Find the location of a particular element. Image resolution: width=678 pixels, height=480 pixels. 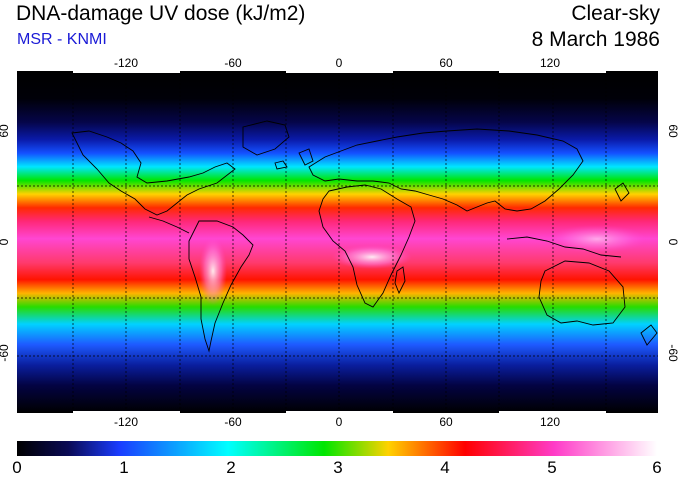

indonesia-coast is located at coordinates (564, 247).